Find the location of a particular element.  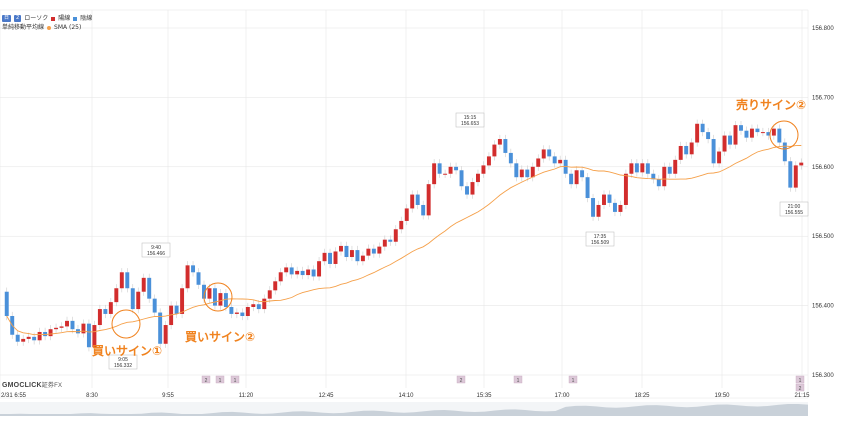

price-callout-price: 156.653 is located at coordinates (470, 124).